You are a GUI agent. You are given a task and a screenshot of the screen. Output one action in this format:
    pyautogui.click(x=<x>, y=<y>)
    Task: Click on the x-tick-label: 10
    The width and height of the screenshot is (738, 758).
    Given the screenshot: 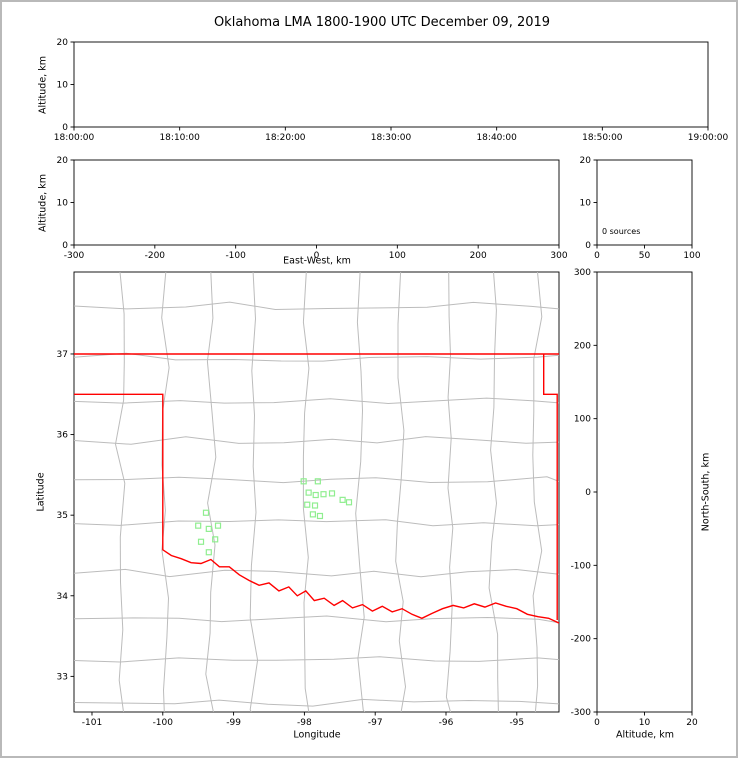 What is the action you would take?
    pyautogui.click(x=645, y=723)
    